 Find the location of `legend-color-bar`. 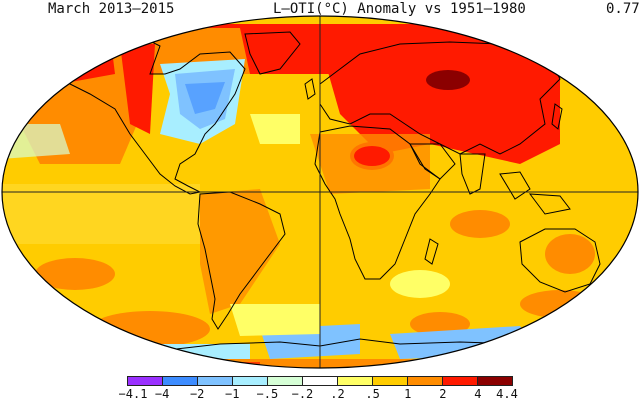

legend-color-bar is located at coordinates (320, 381).